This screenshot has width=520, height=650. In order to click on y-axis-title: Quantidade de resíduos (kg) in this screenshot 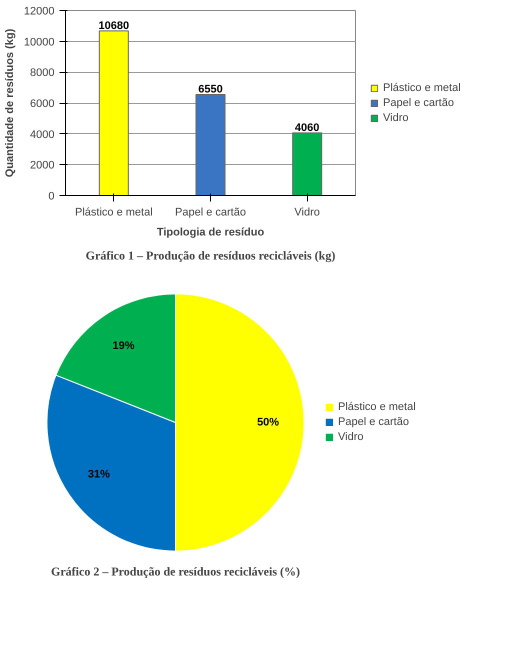, I will do `click(10, 103)`.